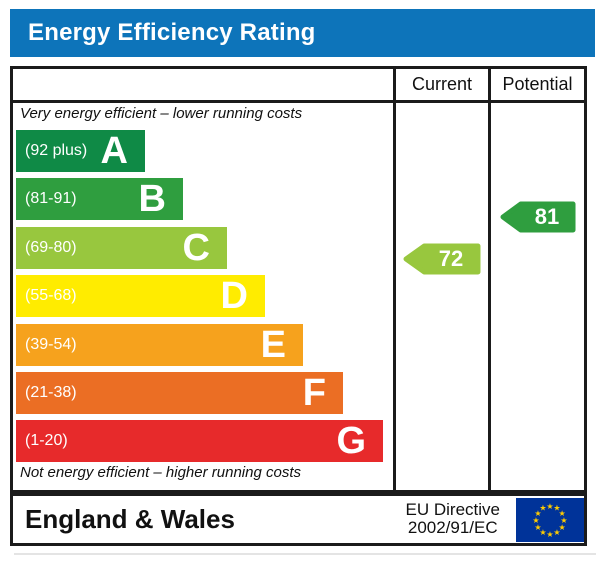 This screenshot has height=564, width=603. I want to click on band-letter: A, so click(114, 151).